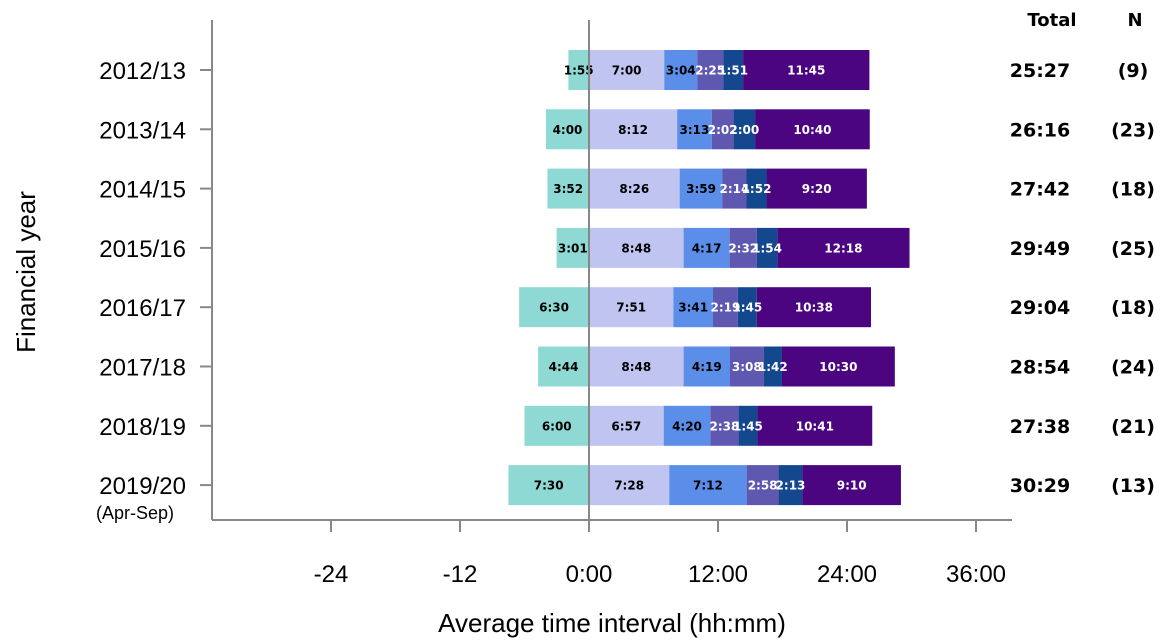 This screenshot has height=641, width=1166. Describe the element at coordinates (142, 249) in the screenshot. I see `y-category-label: 2015/16` at that location.